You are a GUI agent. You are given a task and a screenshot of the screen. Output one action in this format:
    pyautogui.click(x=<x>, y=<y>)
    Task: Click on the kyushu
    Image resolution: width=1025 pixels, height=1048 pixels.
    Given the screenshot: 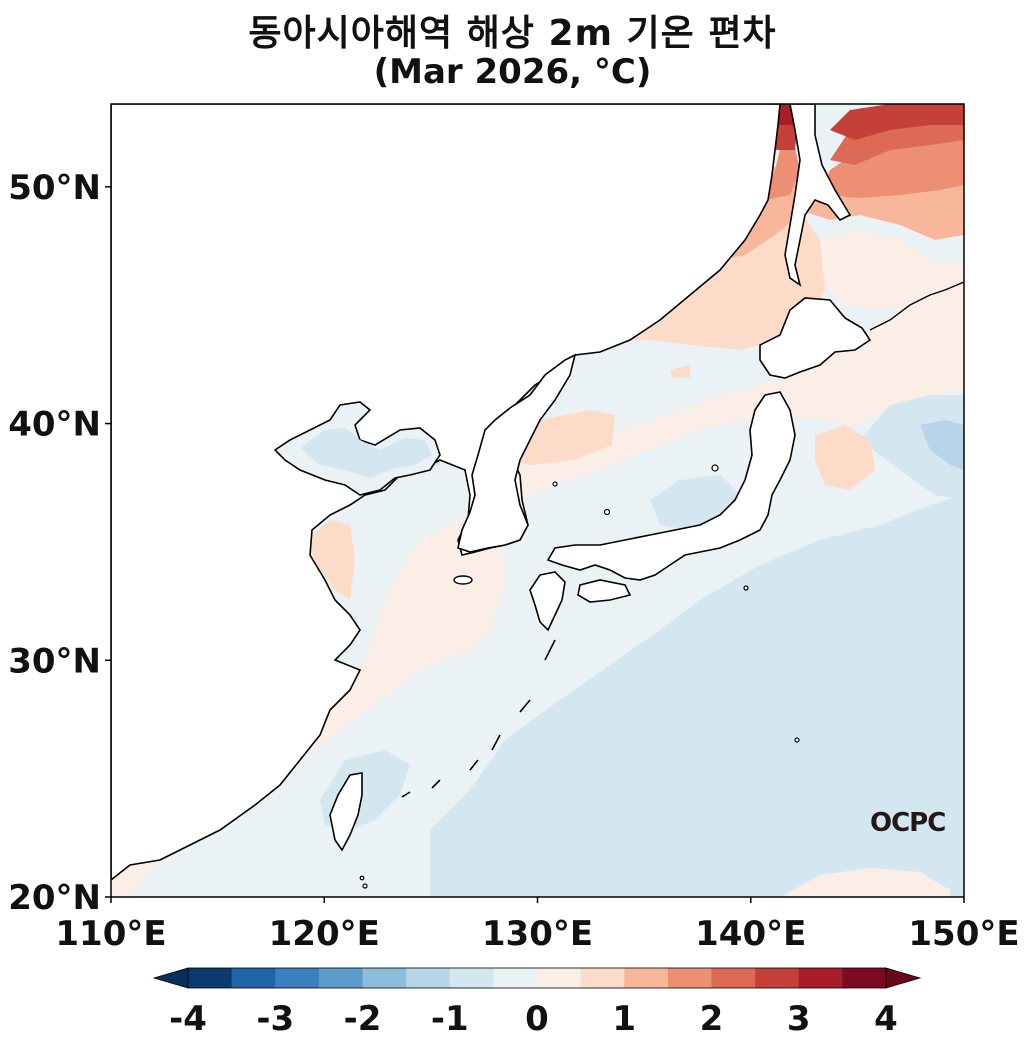 What is the action you would take?
    pyautogui.click(x=547, y=601)
    